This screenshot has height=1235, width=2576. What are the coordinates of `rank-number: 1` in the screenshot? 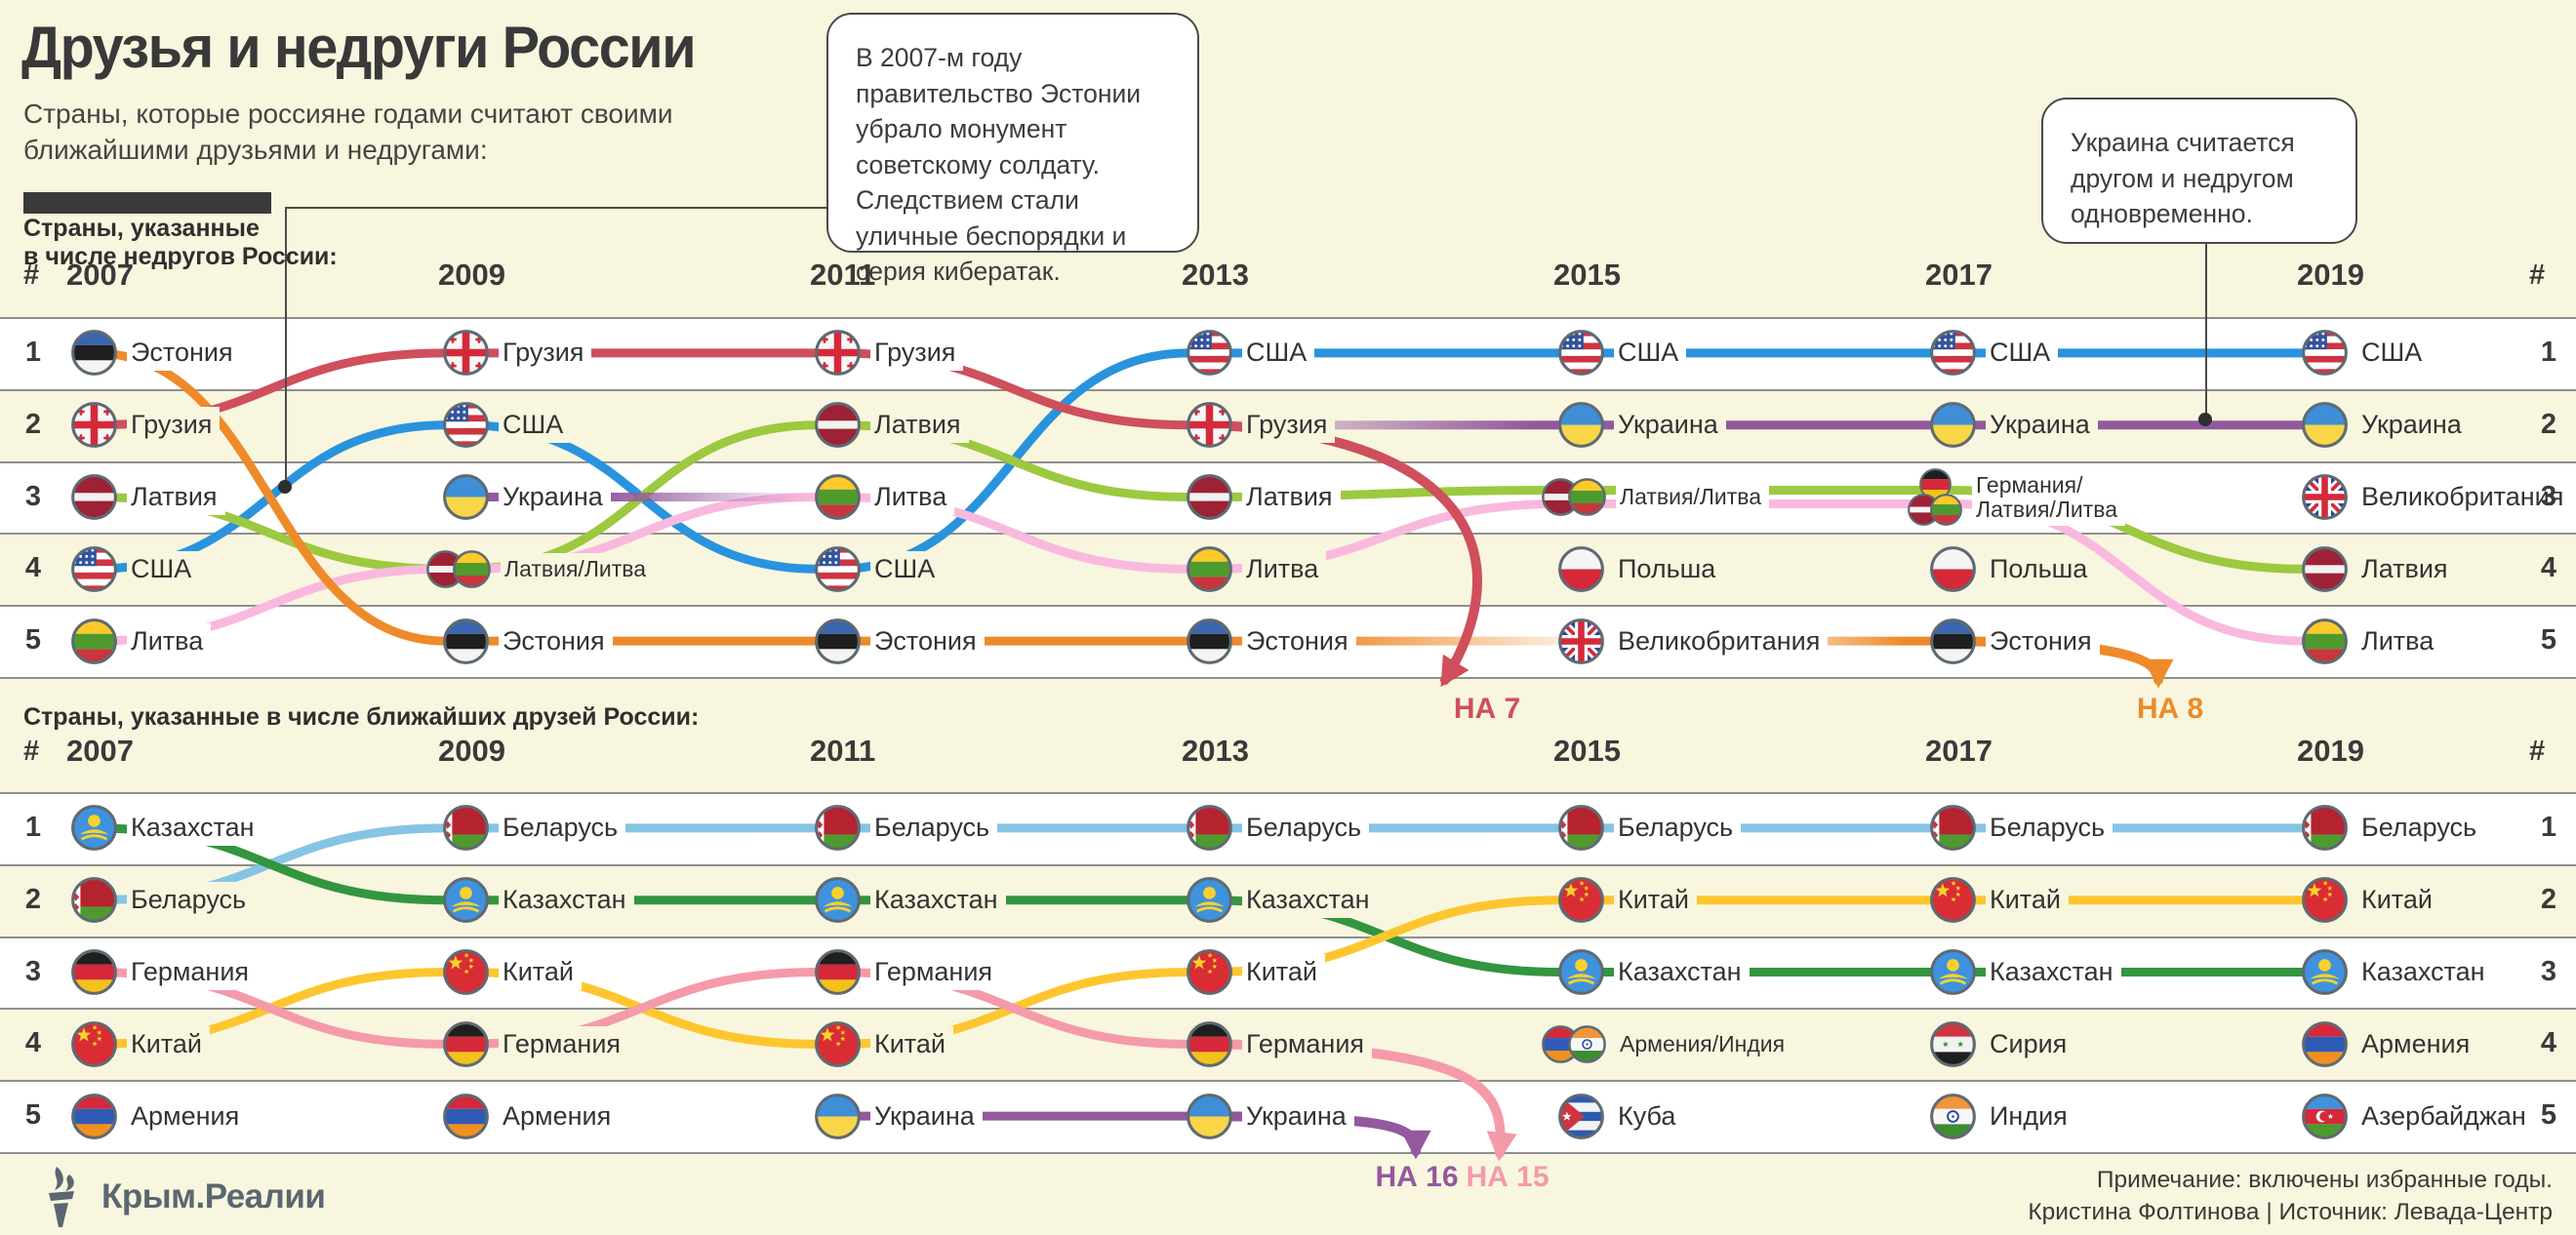 It's located at (33, 827).